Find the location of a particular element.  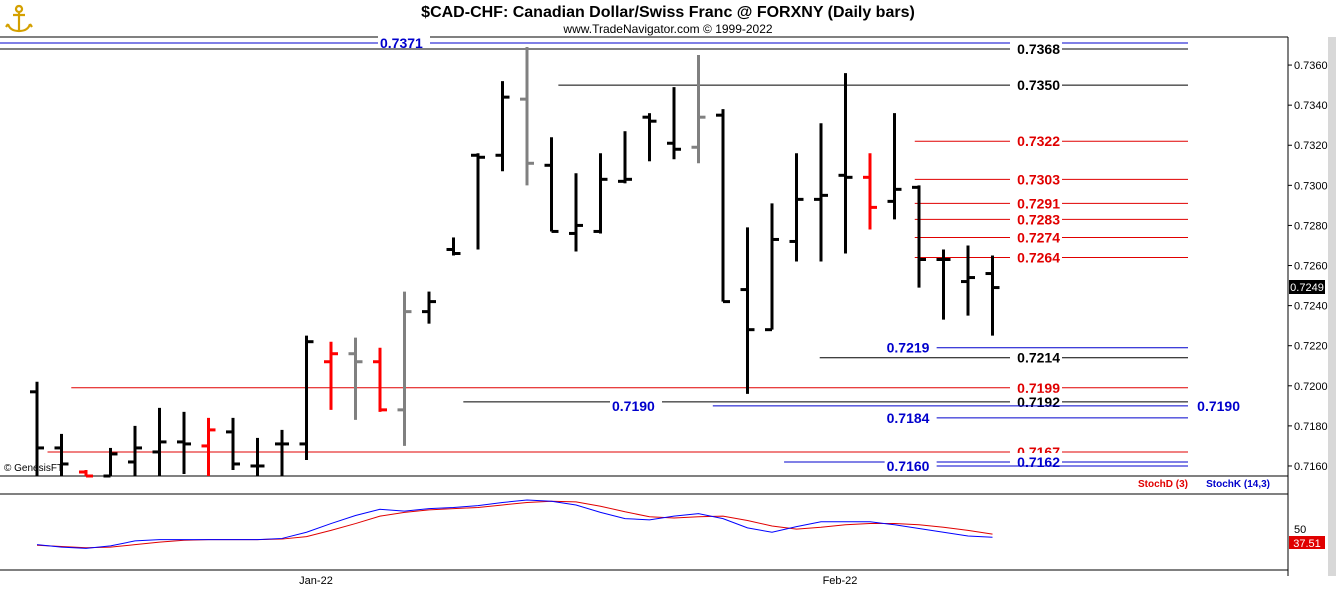

level-label: 0.7371 is located at coordinates (401, 43).